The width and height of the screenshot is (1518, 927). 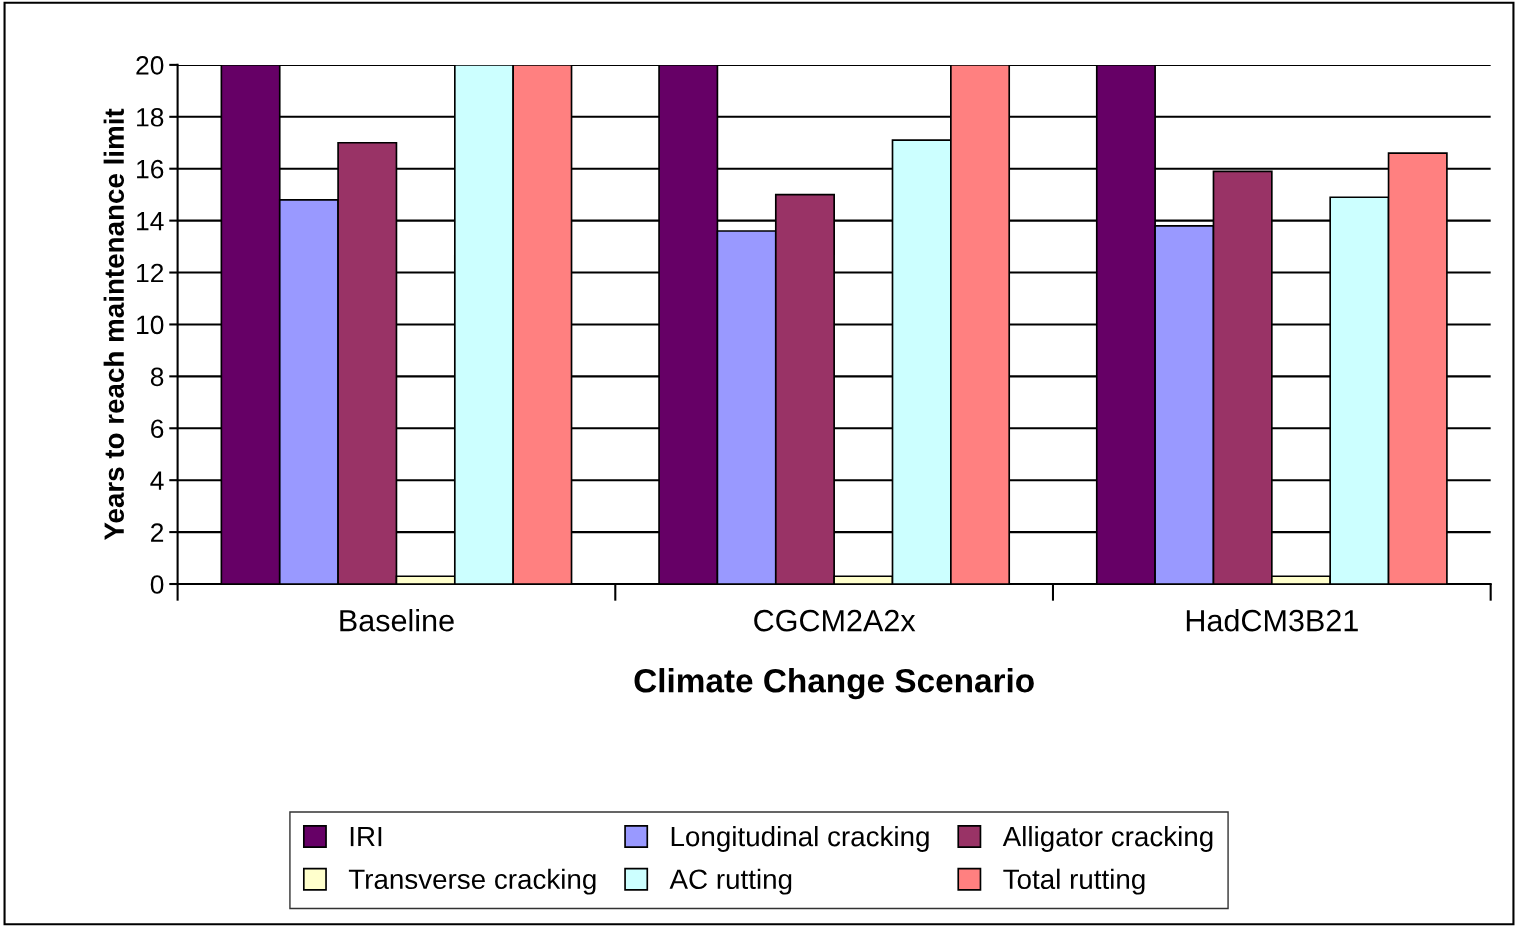 What do you see at coordinates (150, 117) in the screenshot?
I see `y-tick-label: 18` at bounding box center [150, 117].